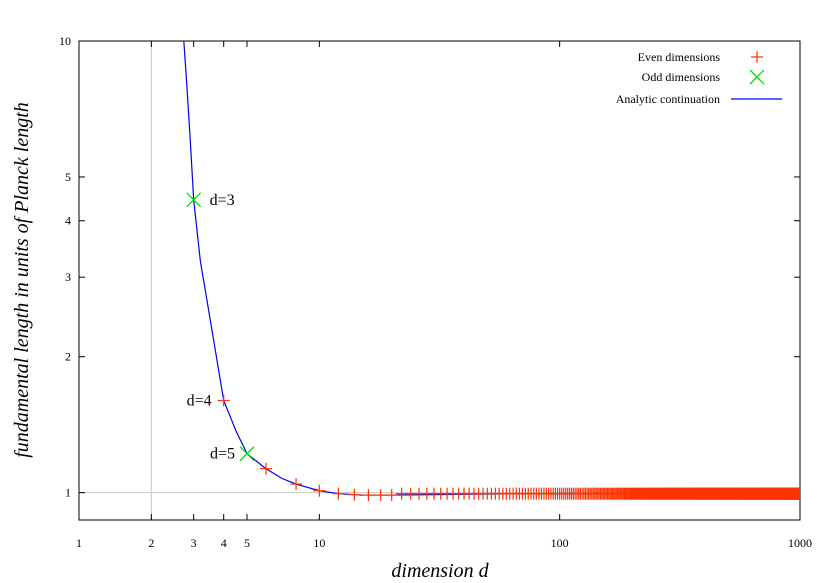  Describe the element at coordinates (679, 57) in the screenshot. I see `legend-label: Even dimensions` at that location.